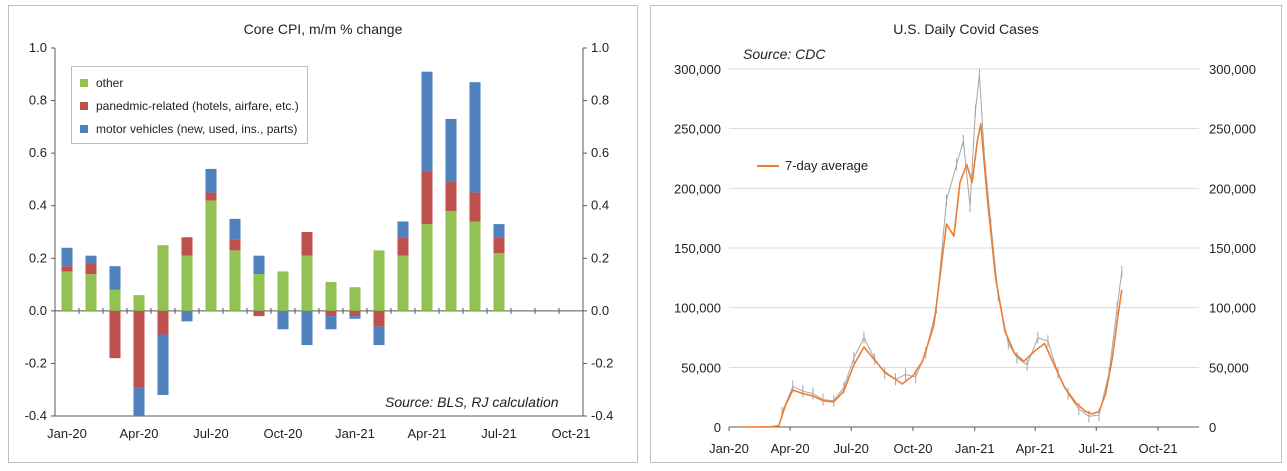 The height and width of the screenshot is (471, 1287). I want to click on x-tick-label: Oct-21, so click(1158, 448).